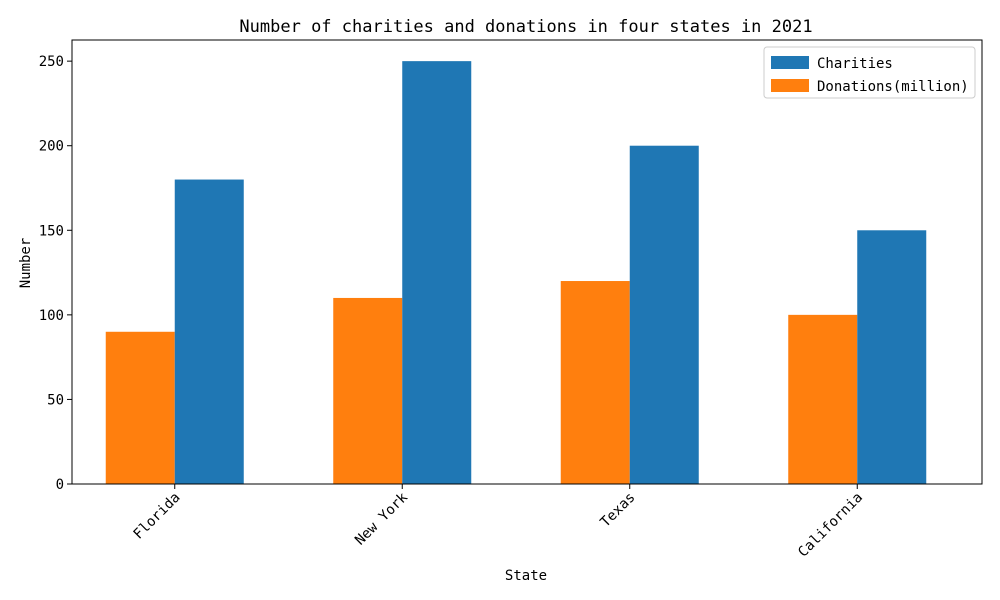  What do you see at coordinates (209, 332) in the screenshot?
I see `bar-charities-florida` at bounding box center [209, 332].